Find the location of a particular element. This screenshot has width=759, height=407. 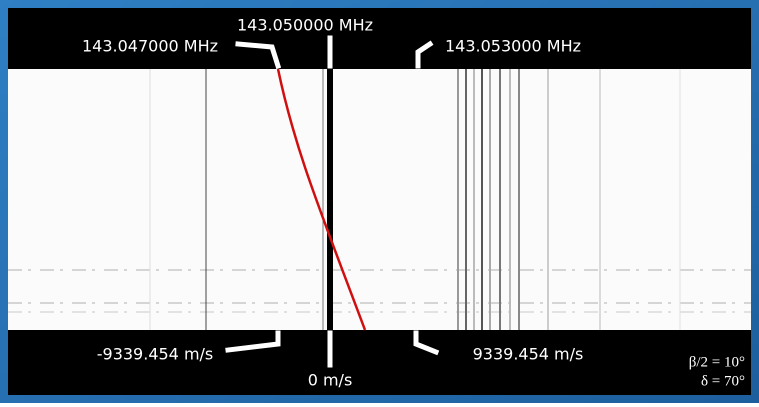

velocity-label: 9339.454 m/s is located at coordinates (528, 354).